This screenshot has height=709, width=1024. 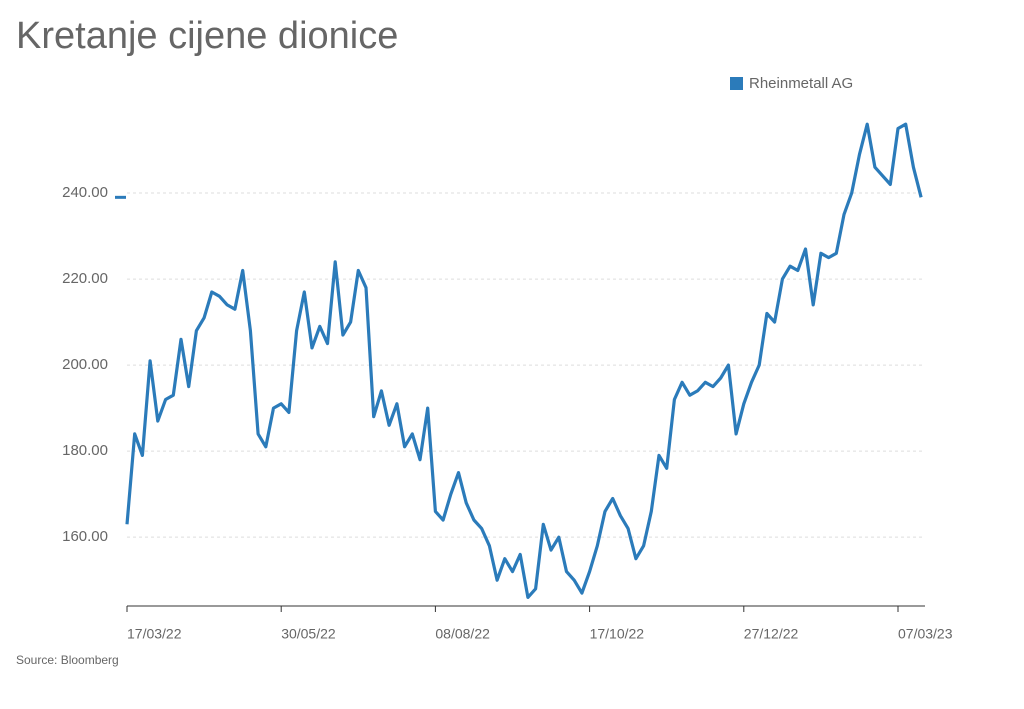 I want to click on x-tick-label: 08/08/22, so click(x=462, y=634).